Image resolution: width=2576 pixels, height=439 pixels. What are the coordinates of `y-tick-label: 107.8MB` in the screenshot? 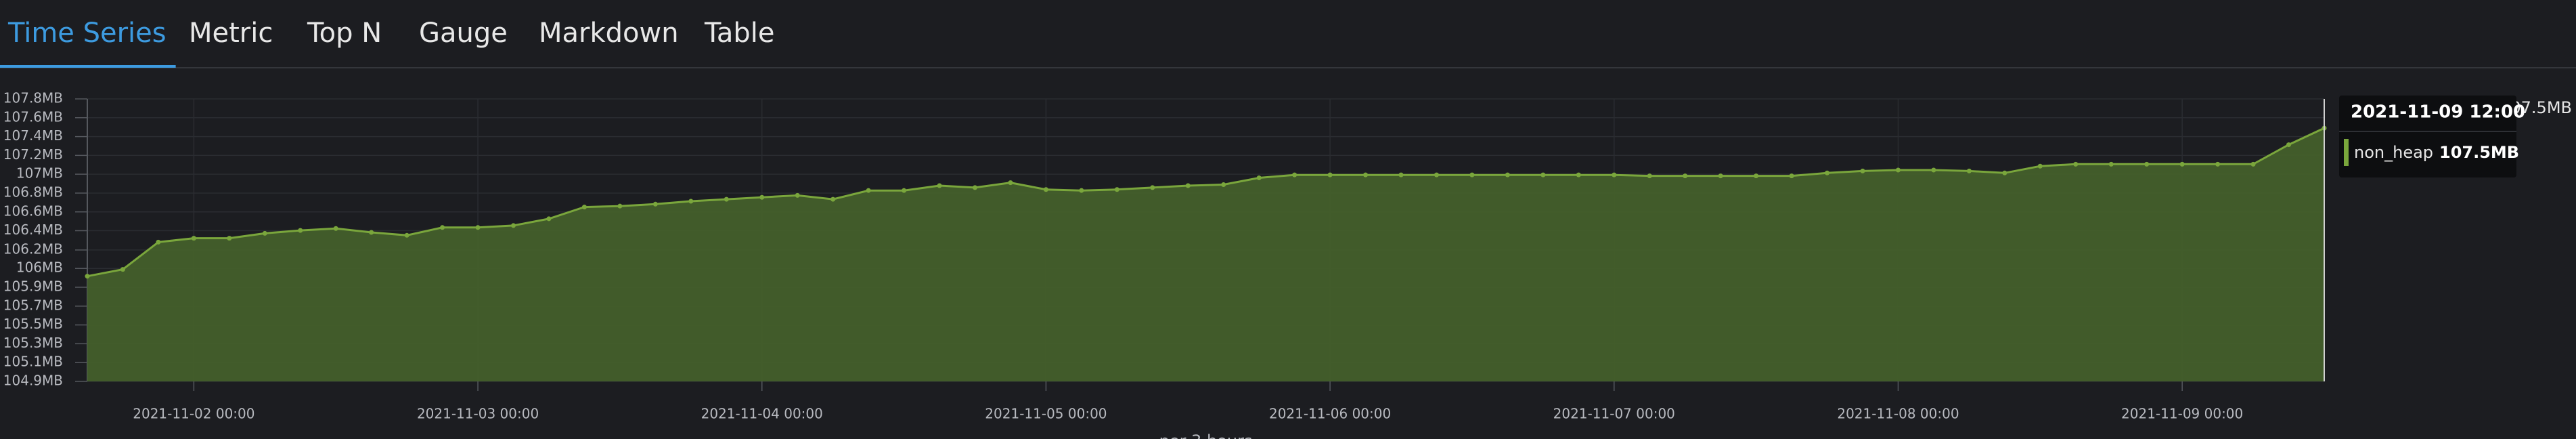 It's located at (33, 98).